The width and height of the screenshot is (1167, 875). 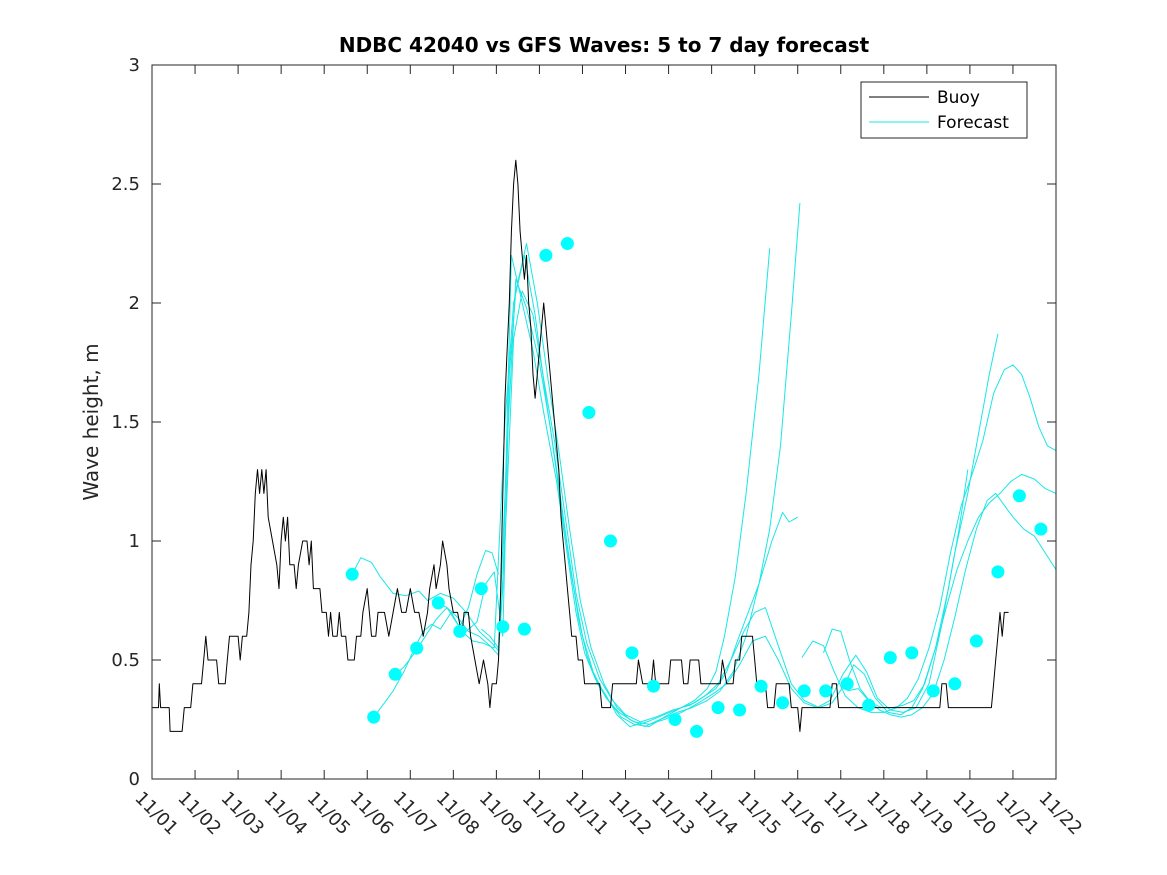 I want to click on legend: Buoy Forecast, so click(x=944, y=110).